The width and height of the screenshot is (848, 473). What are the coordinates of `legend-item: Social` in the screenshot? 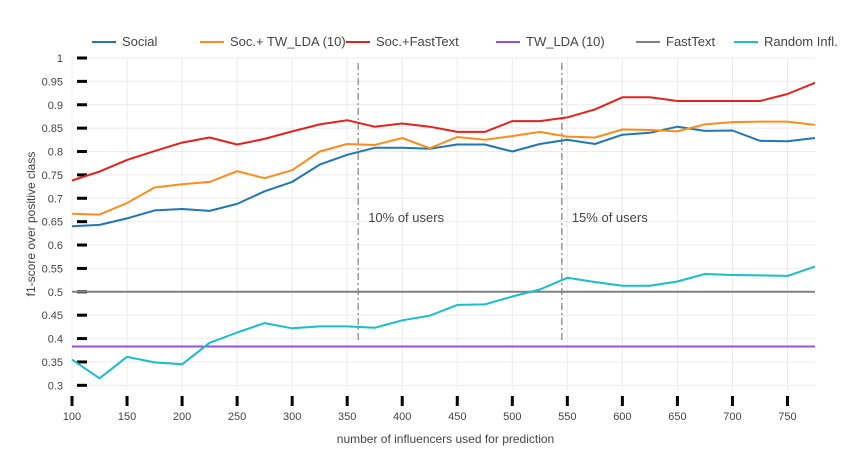 It's located at (124, 41).